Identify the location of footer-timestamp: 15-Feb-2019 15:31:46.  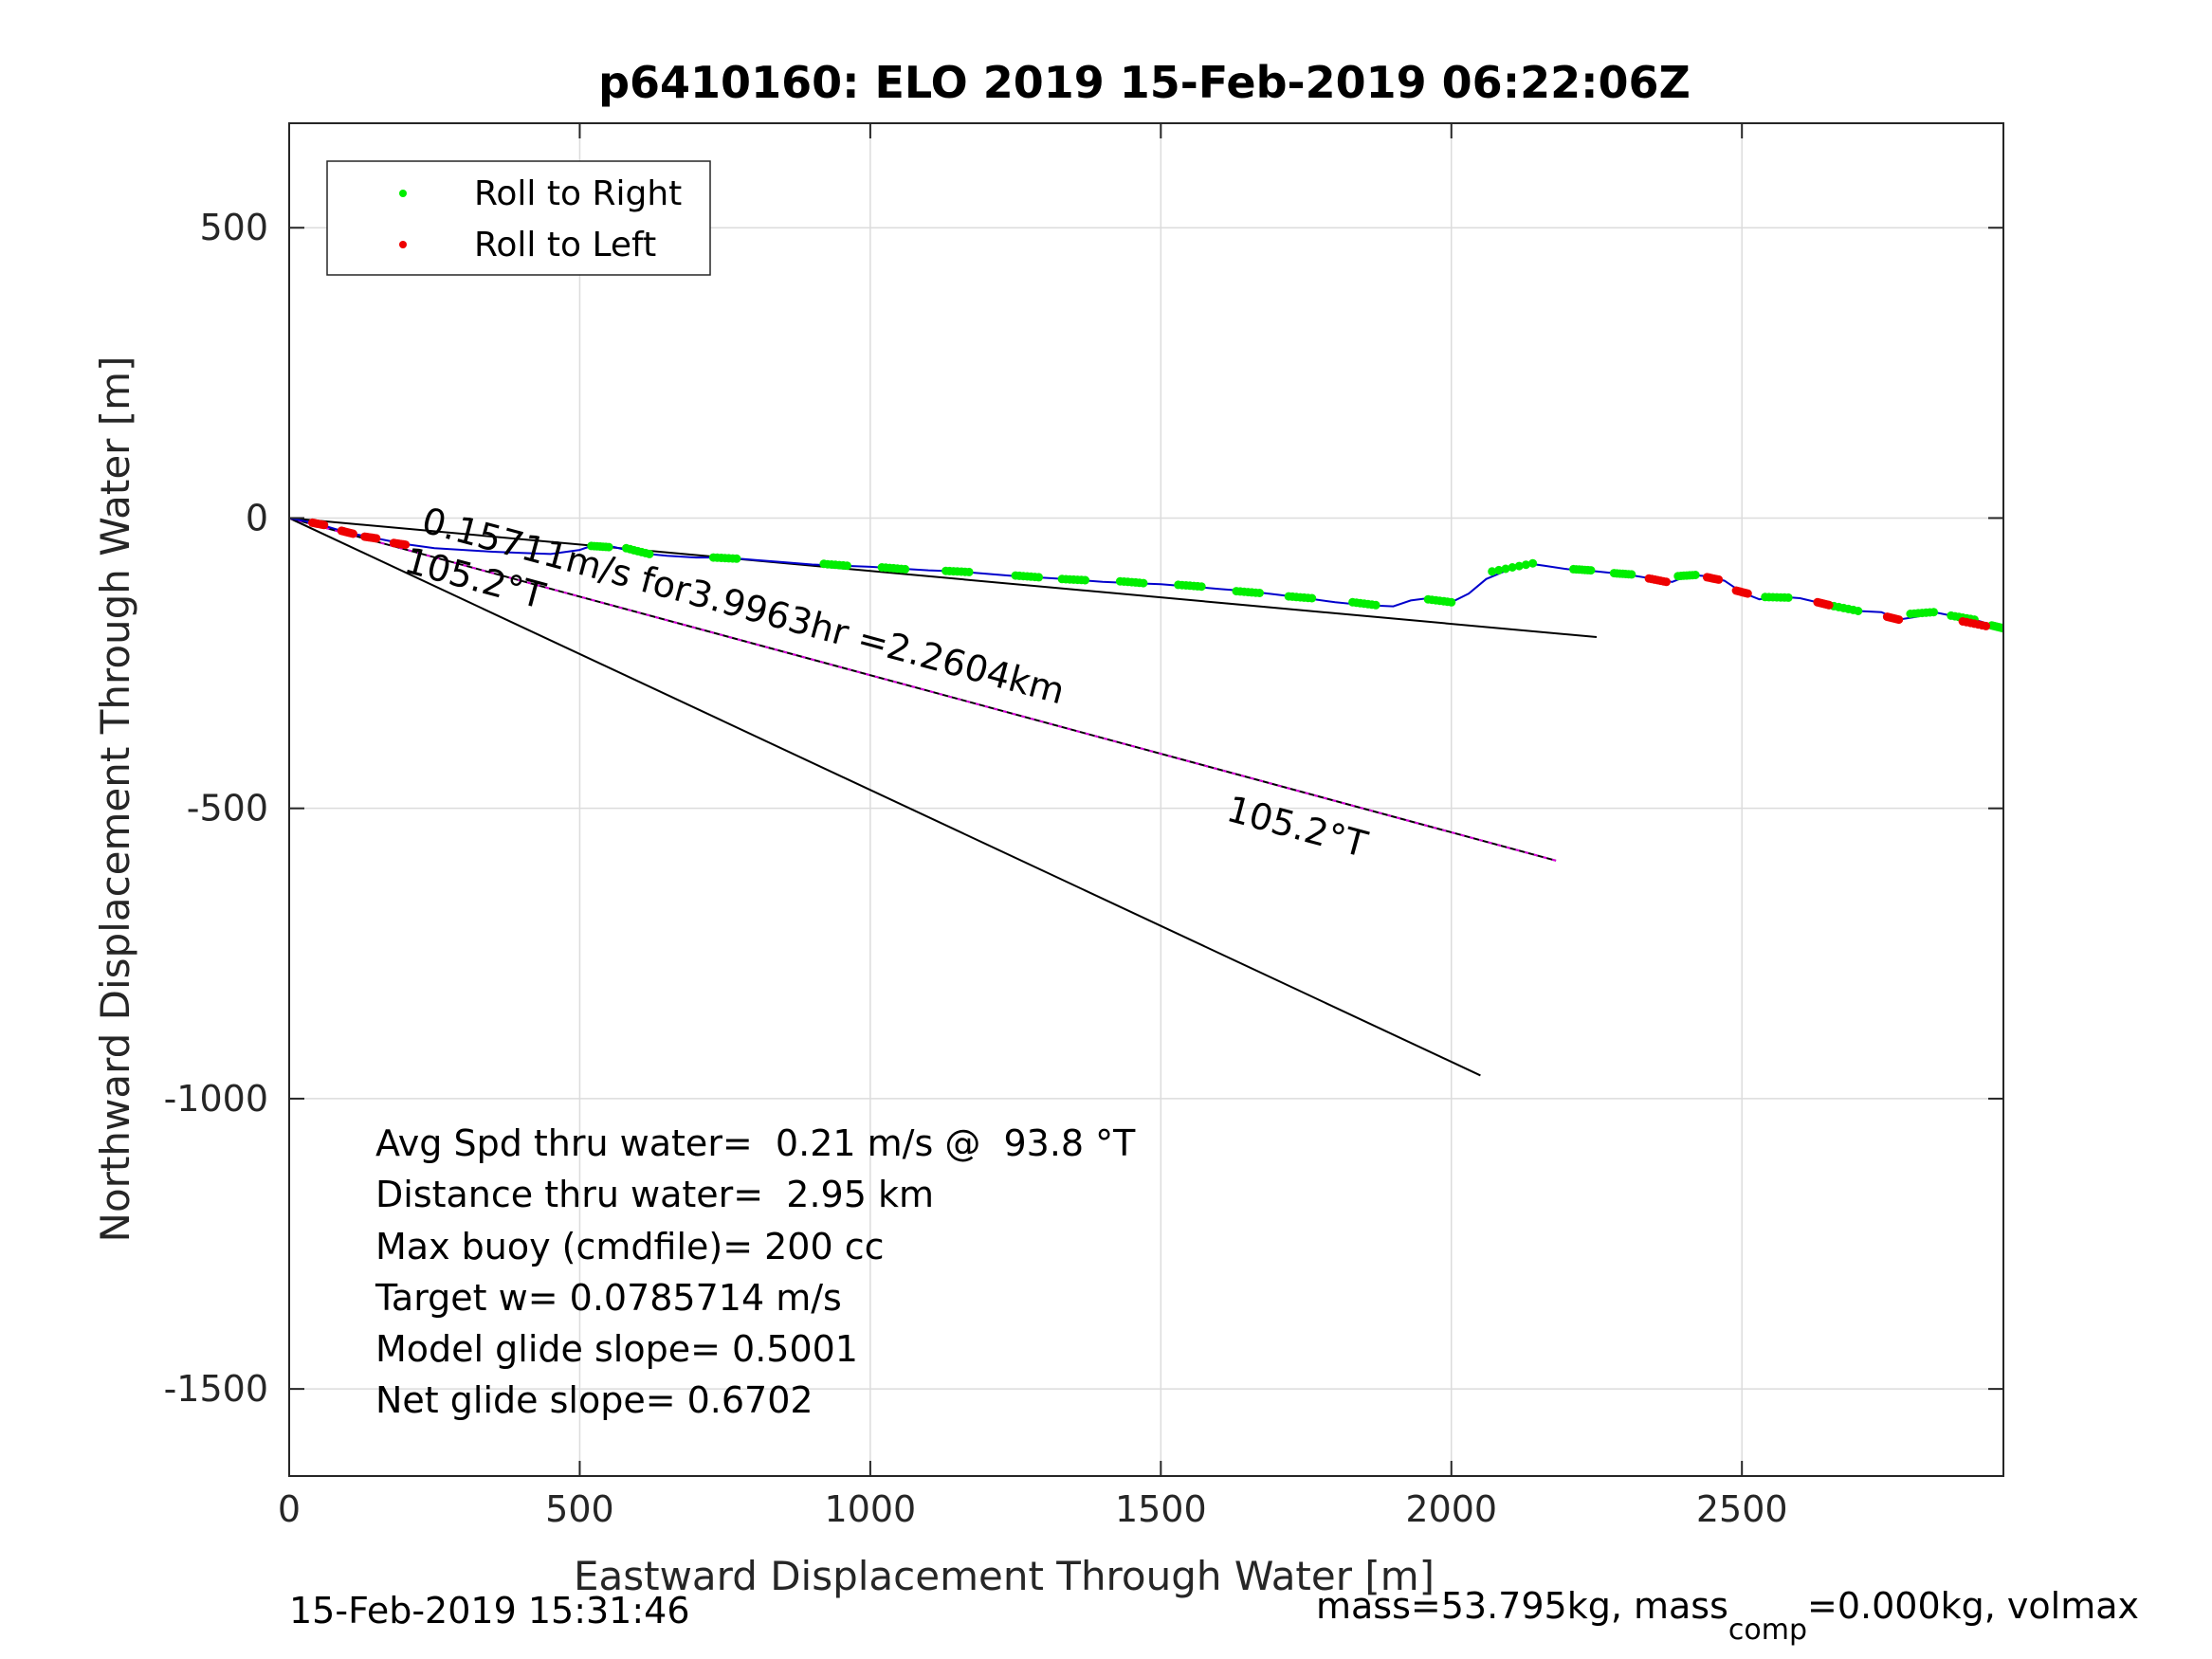
(489, 1611).